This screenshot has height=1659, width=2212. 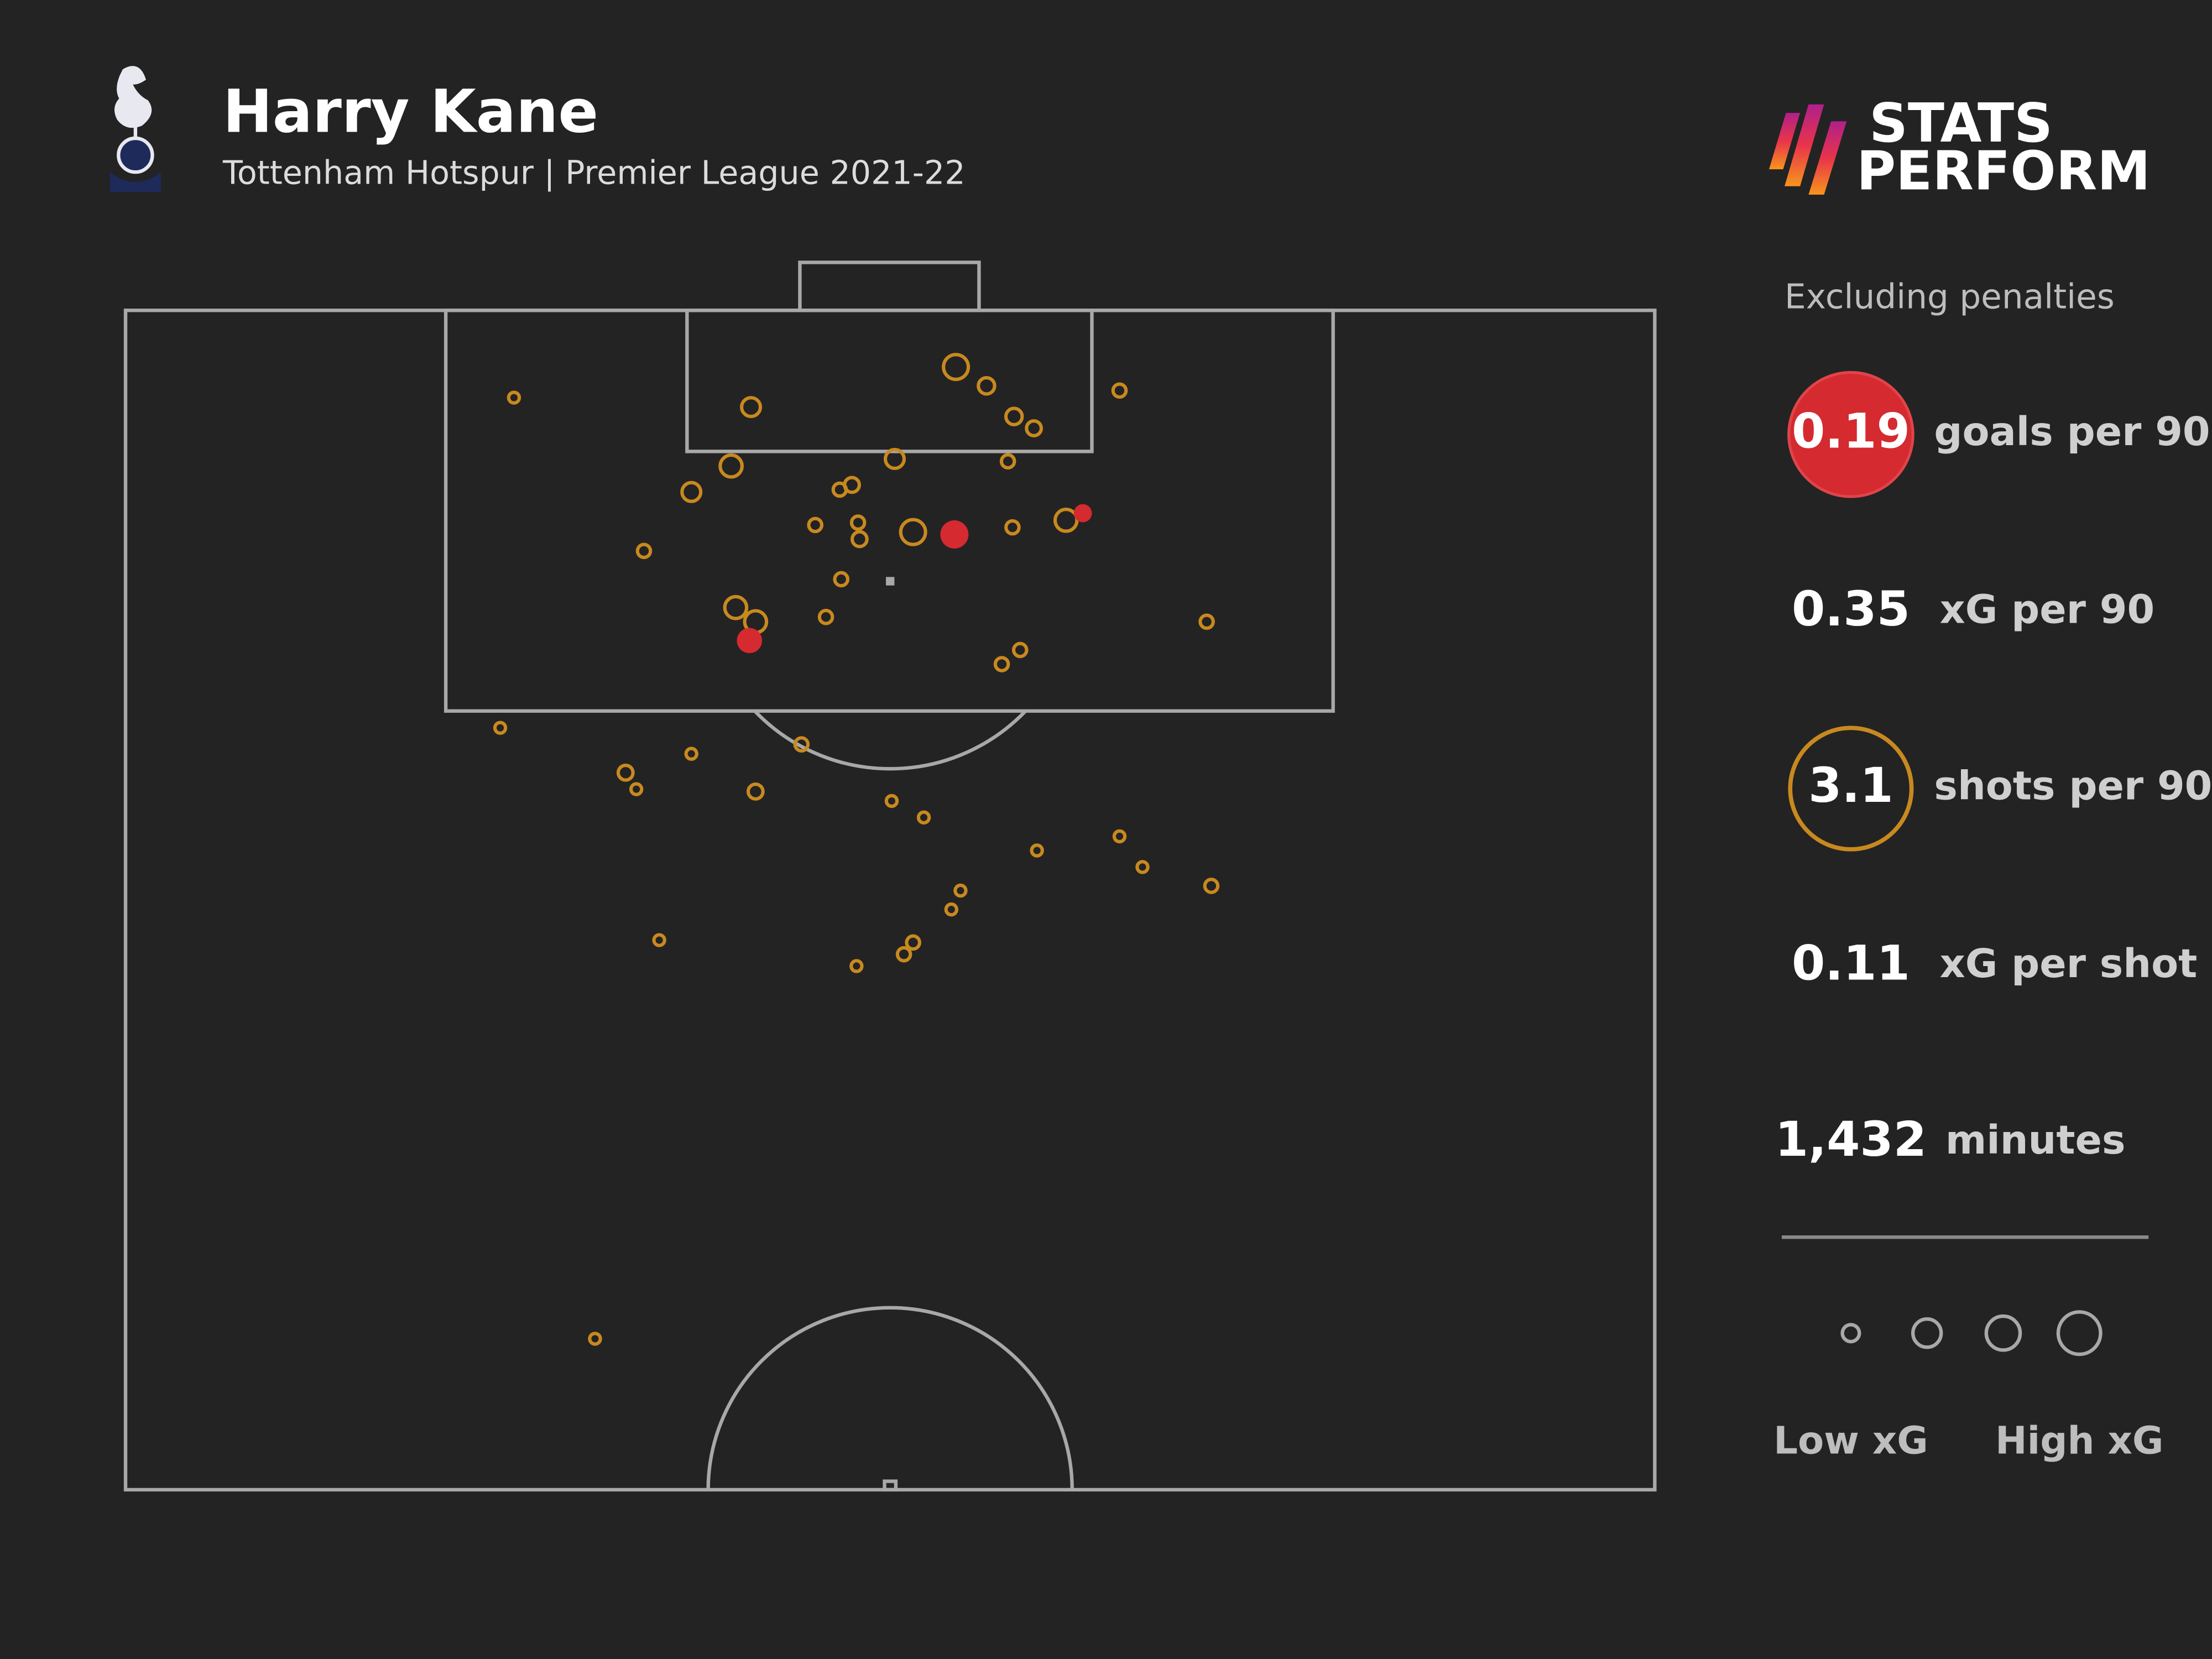 I want to click on note: Excluding penalties, so click(x=1950, y=297).